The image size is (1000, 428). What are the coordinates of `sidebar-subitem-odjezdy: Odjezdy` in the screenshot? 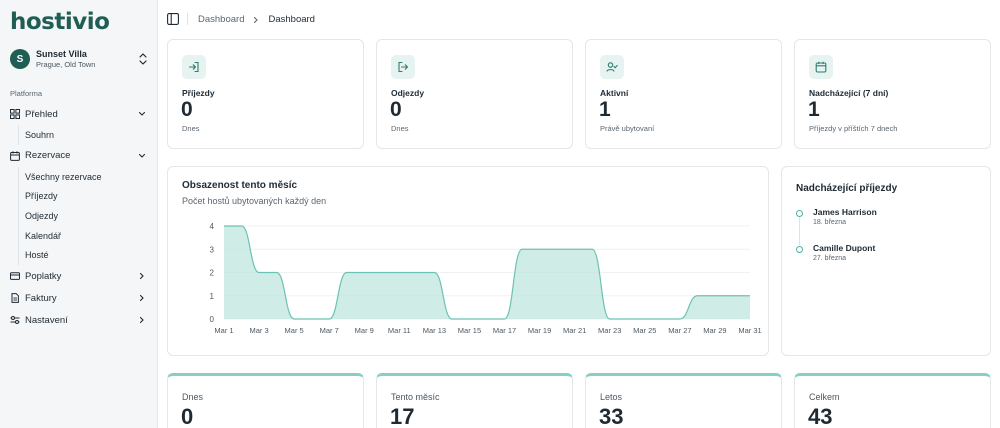 It's located at (42, 215).